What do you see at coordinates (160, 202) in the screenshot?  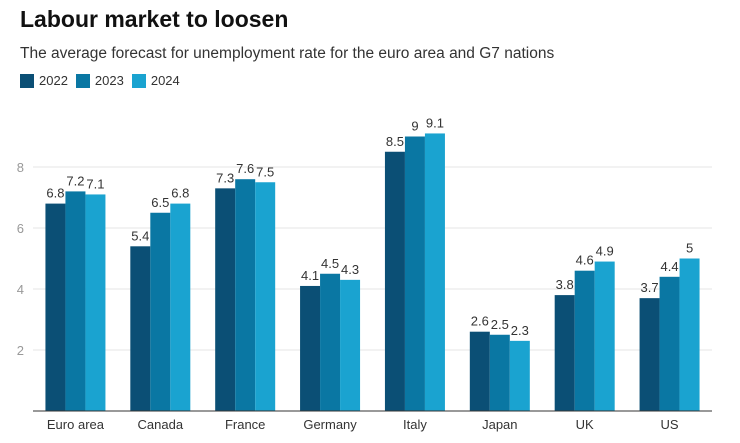 I see `data-label: 6.5` at bounding box center [160, 202].